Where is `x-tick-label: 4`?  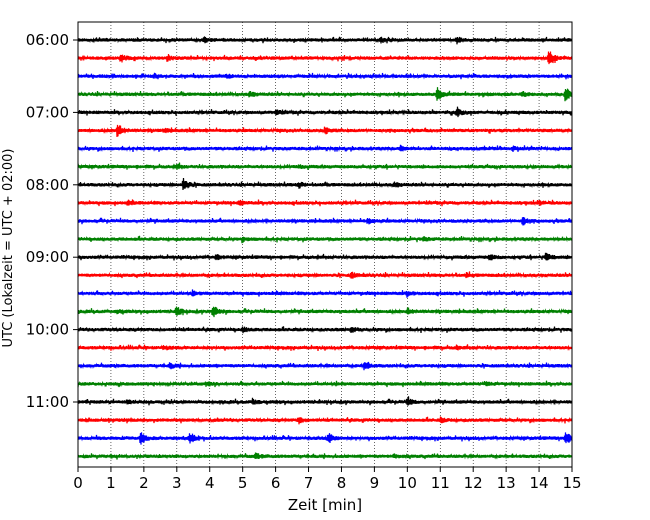 x-tick-label: 4 is located at coordinates (210, 483).